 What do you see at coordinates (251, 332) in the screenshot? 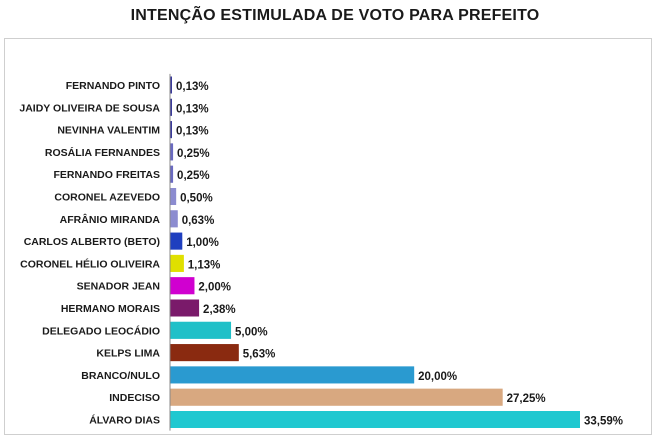
I see `value-label: 5,00%` at bounding box center [251, 332].